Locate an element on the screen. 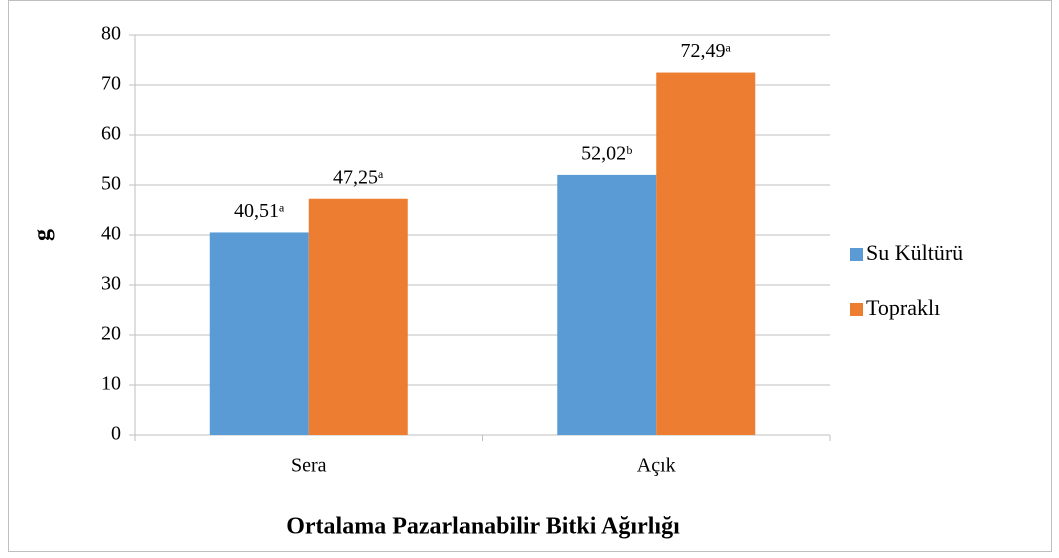 Image resolution: width=1059 pixels, height=558 pixels. y-tick-label: 30 is located at coordinates (111, 284).